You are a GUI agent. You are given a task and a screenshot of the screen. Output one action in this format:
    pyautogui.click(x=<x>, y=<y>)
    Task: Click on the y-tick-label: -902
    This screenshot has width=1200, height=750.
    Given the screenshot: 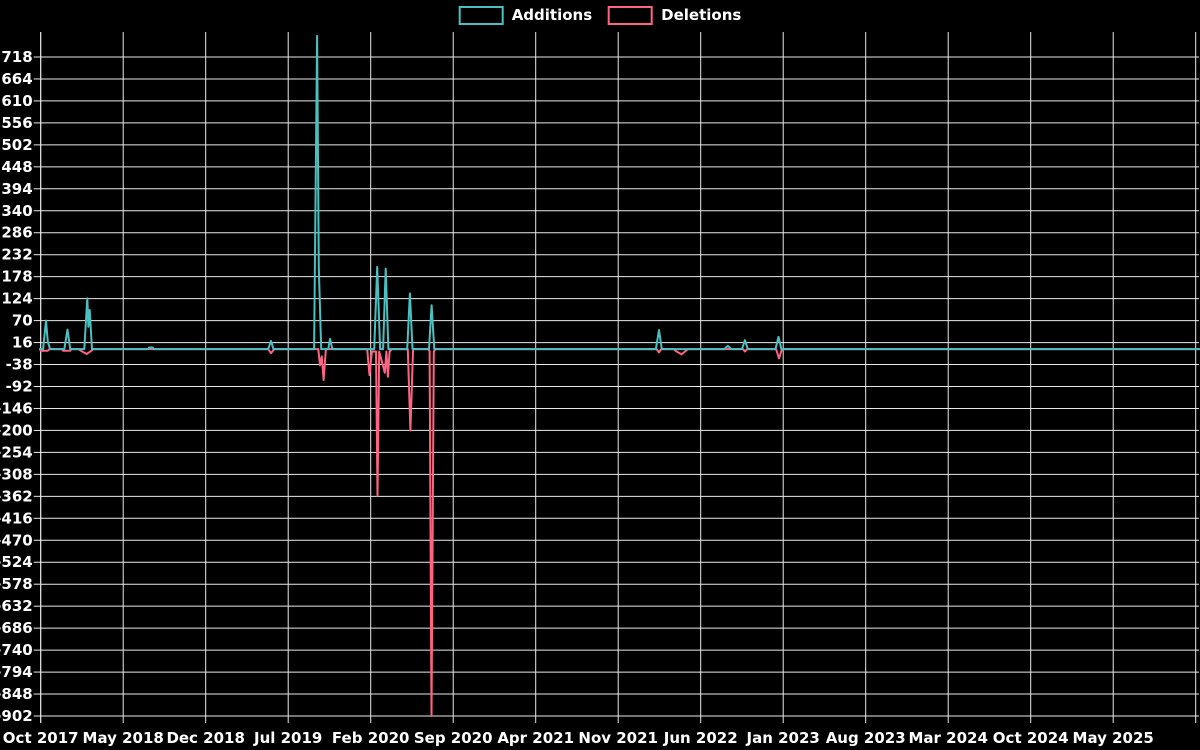 What is the action you would take?
    pyautogui.click(x=16, y=716)
    